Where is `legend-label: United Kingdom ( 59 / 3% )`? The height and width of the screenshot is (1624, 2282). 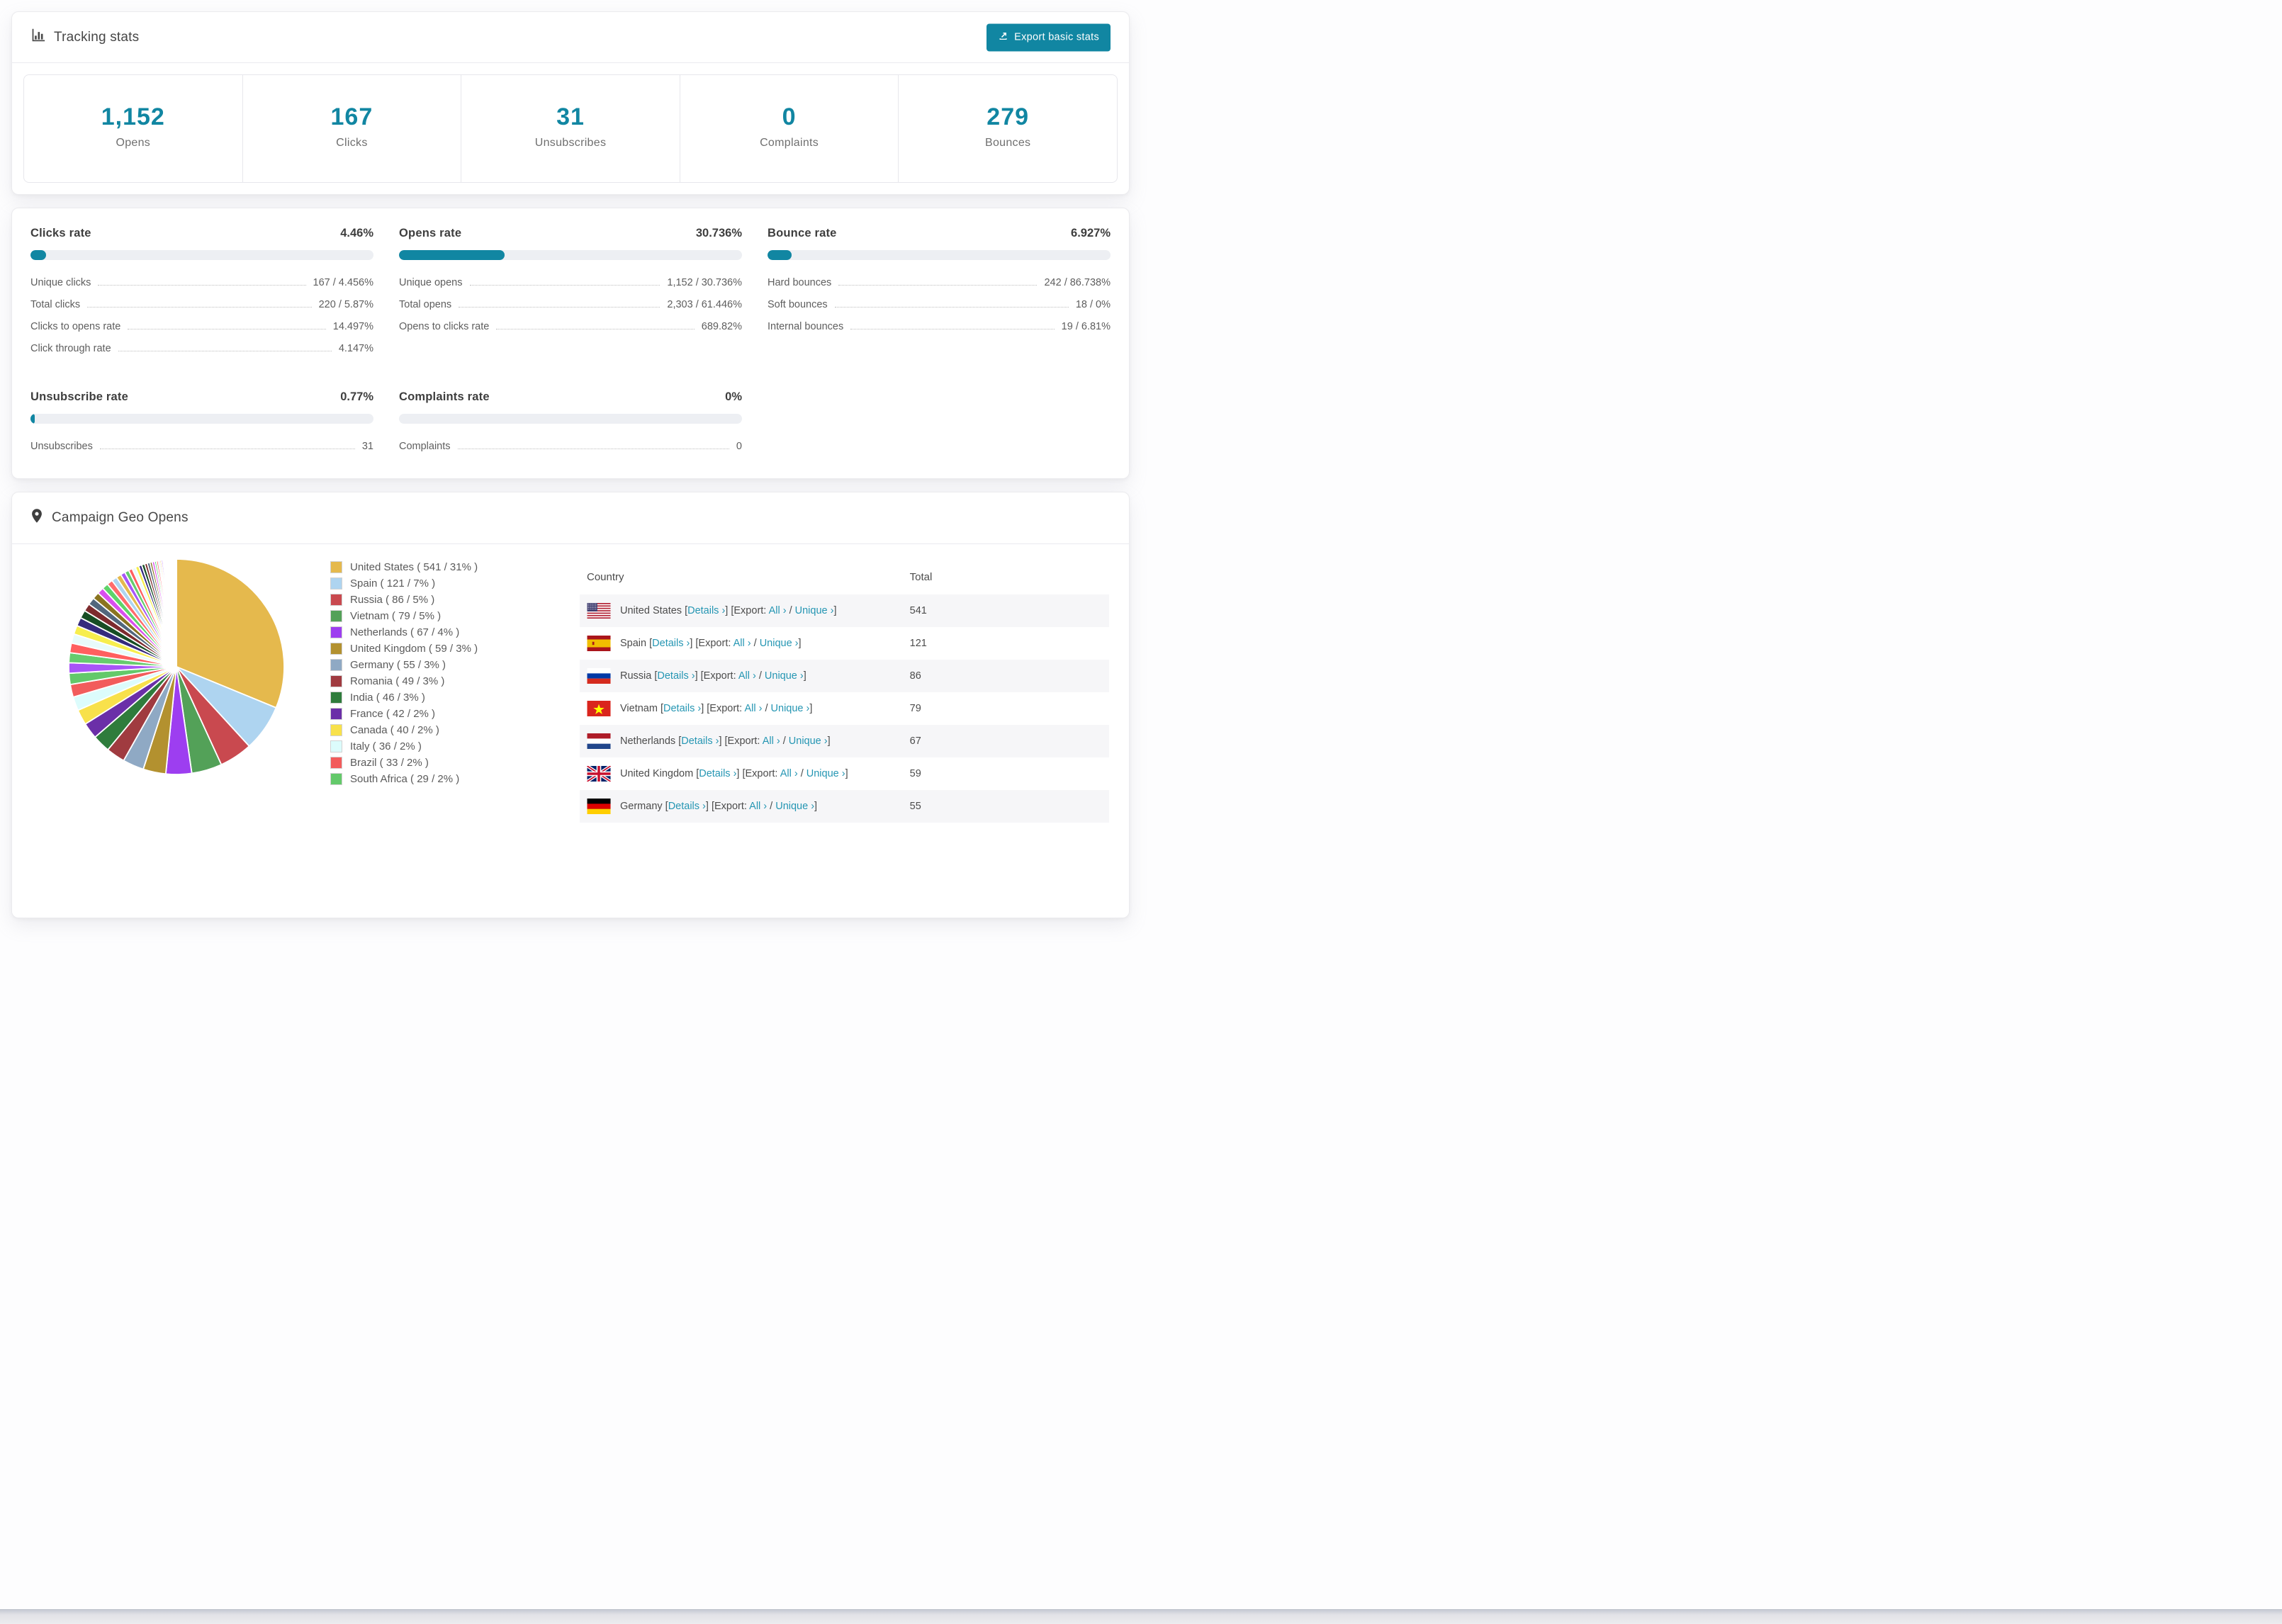 legend-label: United Kingdom ( 59 / 3% ) is located at coordinates (414, 649).